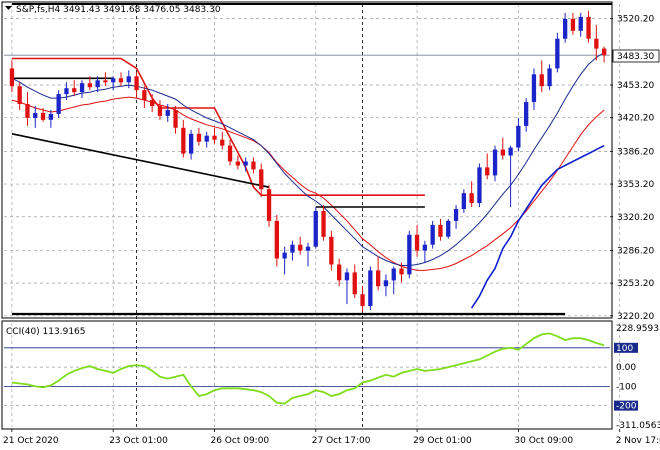 This screenshot has height=450, width=660. What do you see at coordinates (638, 441) in the screenshot?
I see `time-tick-label: 2 Nov 17:00` at bounding box center [638, 441].